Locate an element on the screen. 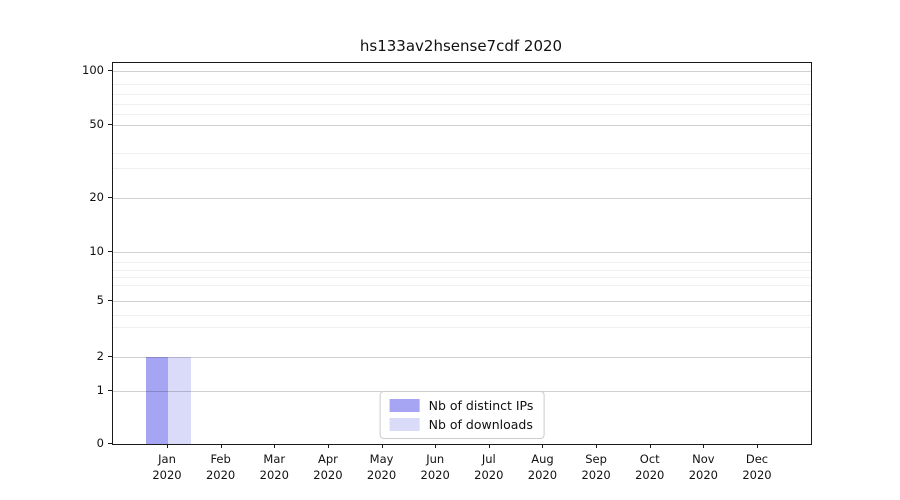 Image resolution: width=900 pixels, height=500 pixels. x-tick-label-apr: Apr 2020 is located at coordinates (328, 467).